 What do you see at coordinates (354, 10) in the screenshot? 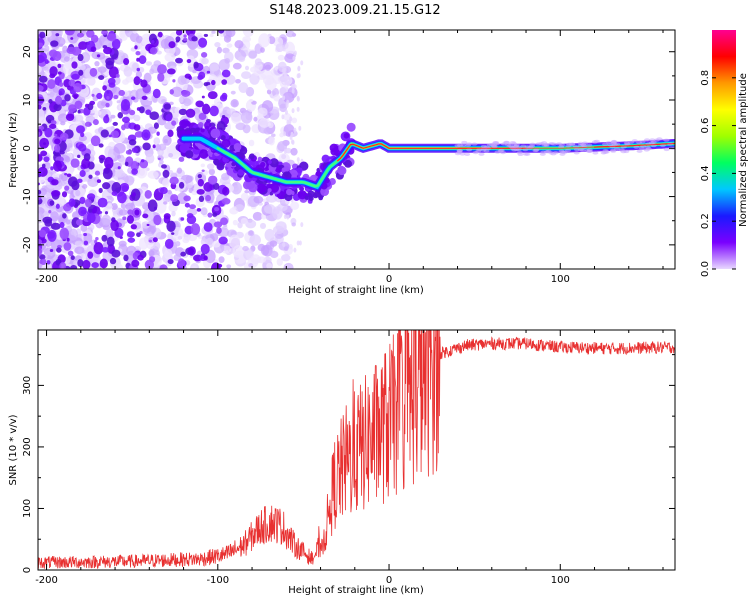
I see `figure-title: S148.2023.009.21.15.G12` at bounding box center [354, 10].